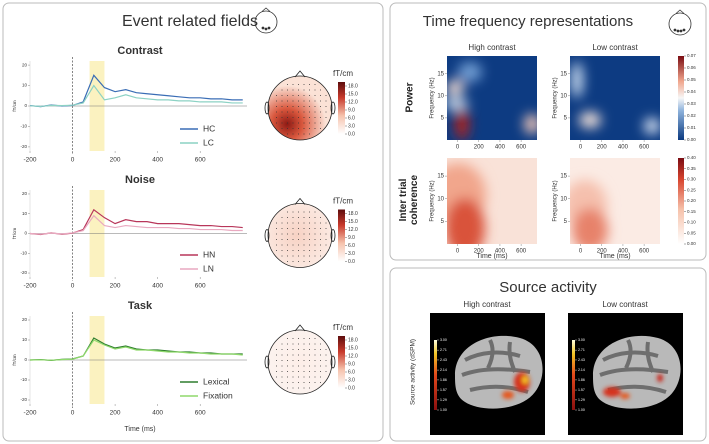 The image size is (709, 444). Describe the element at coordinates (556, 97) in the screenshot. I see `y-axis-label: Frequency (Hz)` at that location.